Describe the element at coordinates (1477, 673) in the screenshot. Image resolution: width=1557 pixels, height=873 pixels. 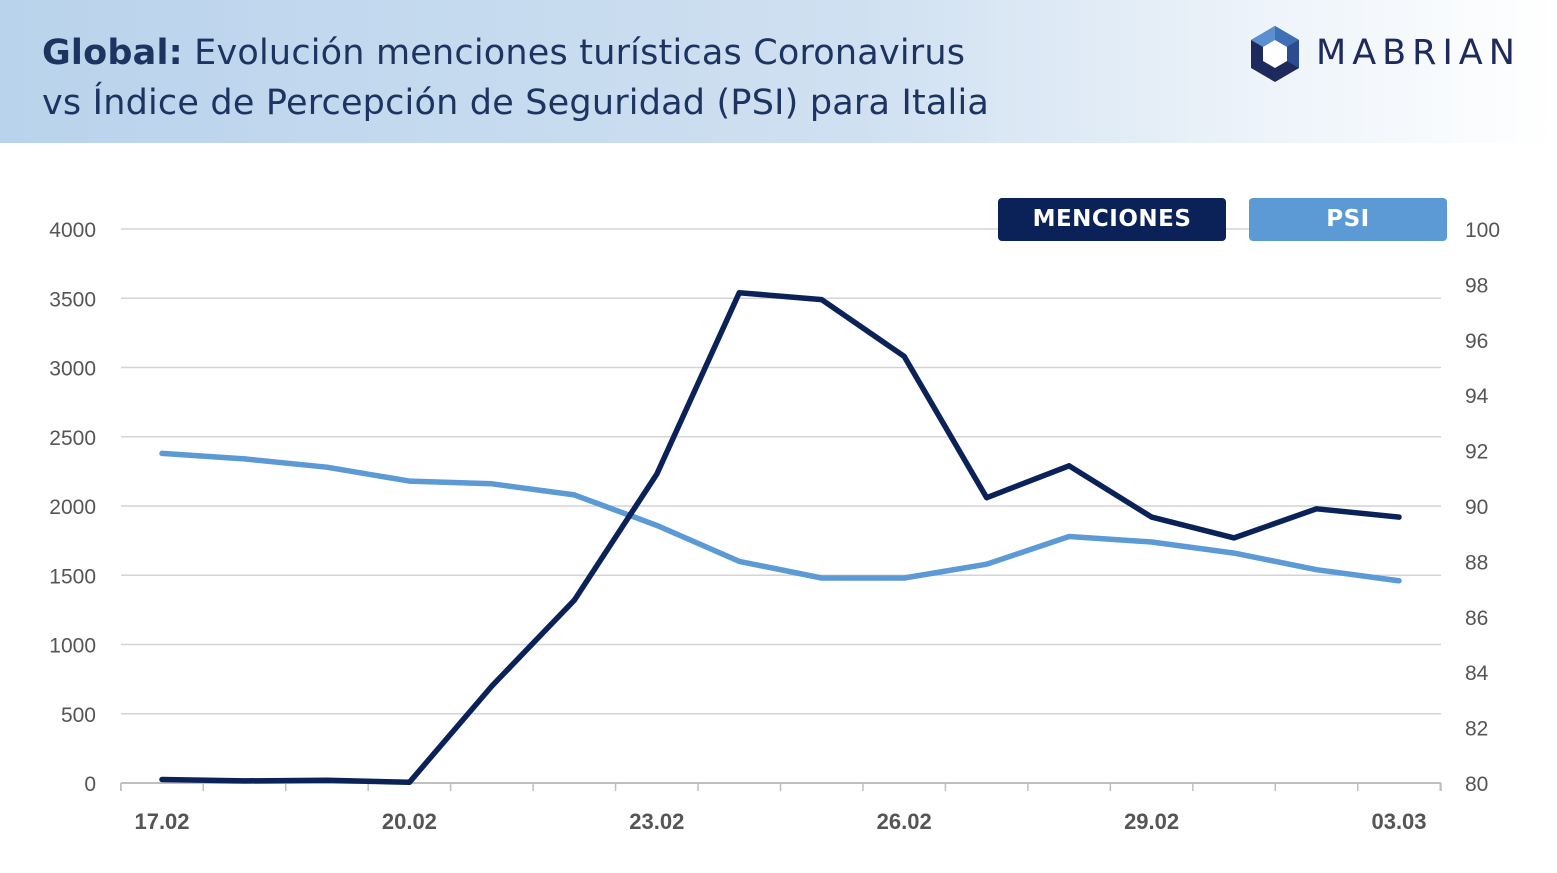
I see `right-tick-label: 84` at that location.